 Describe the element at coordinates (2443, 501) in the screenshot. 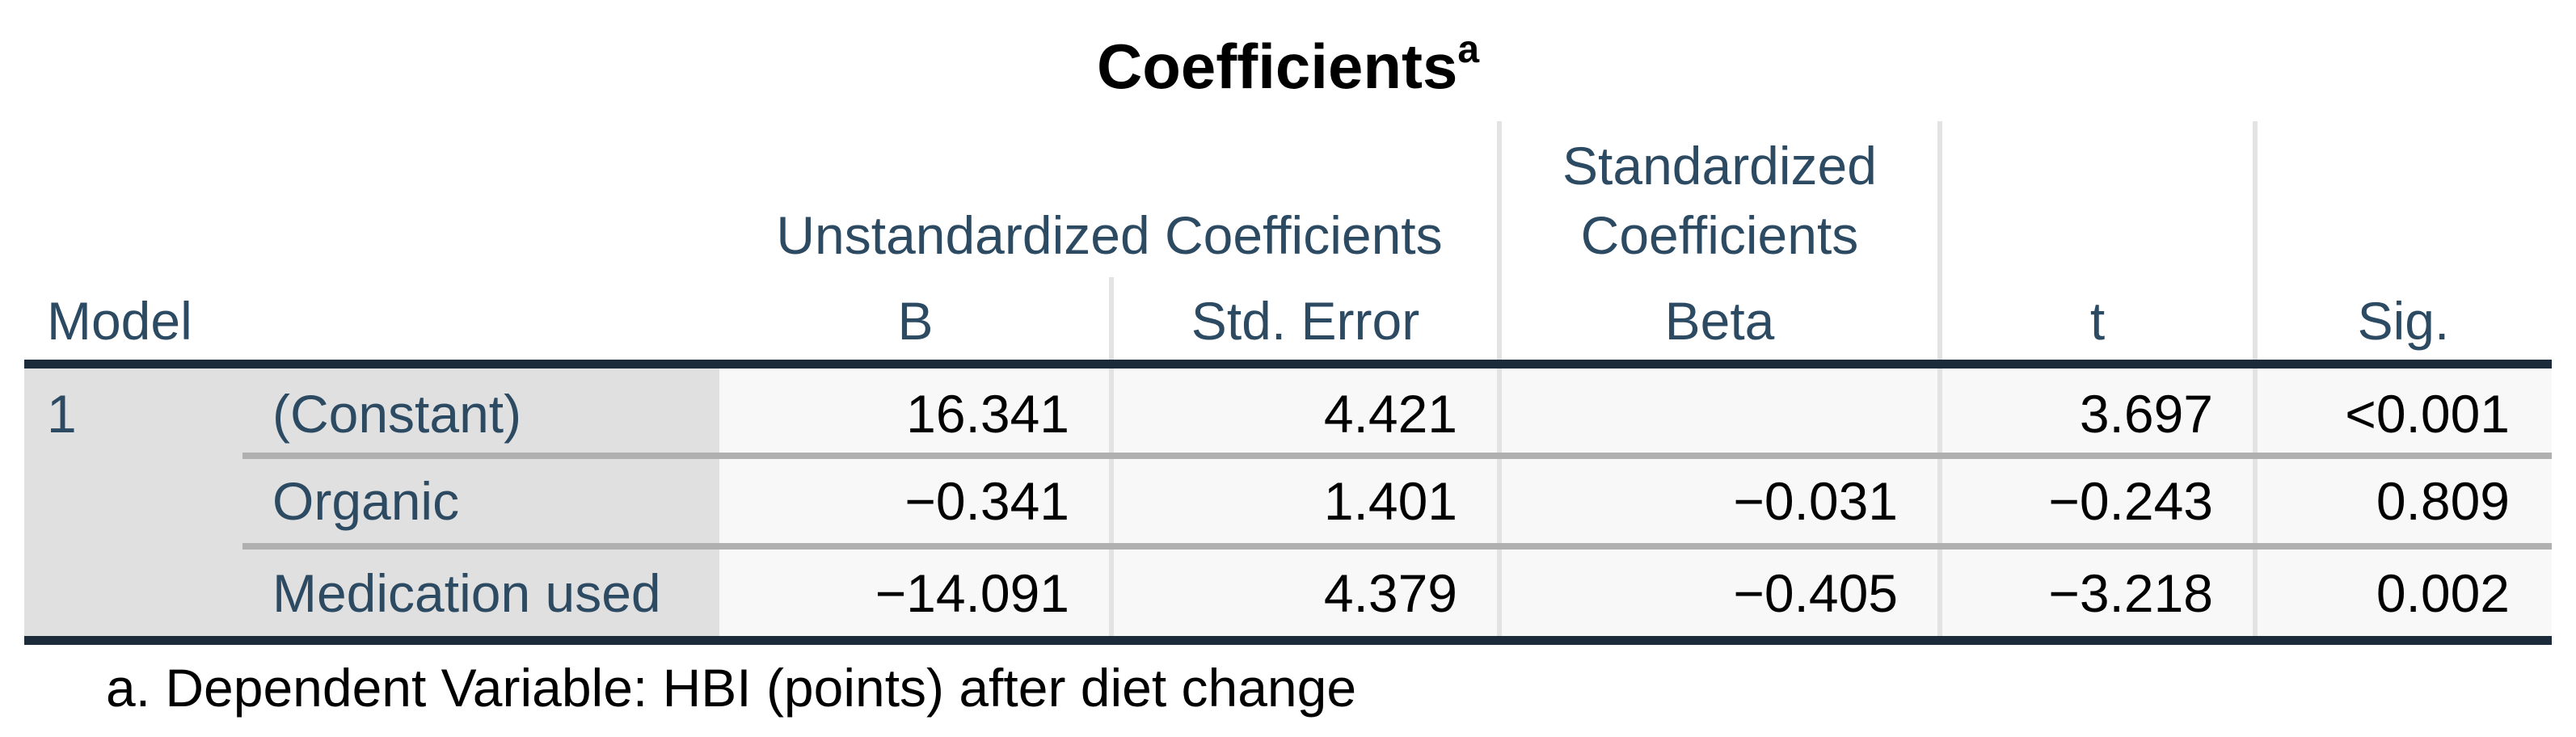

I see `cell-sig: 0.809` at that location.